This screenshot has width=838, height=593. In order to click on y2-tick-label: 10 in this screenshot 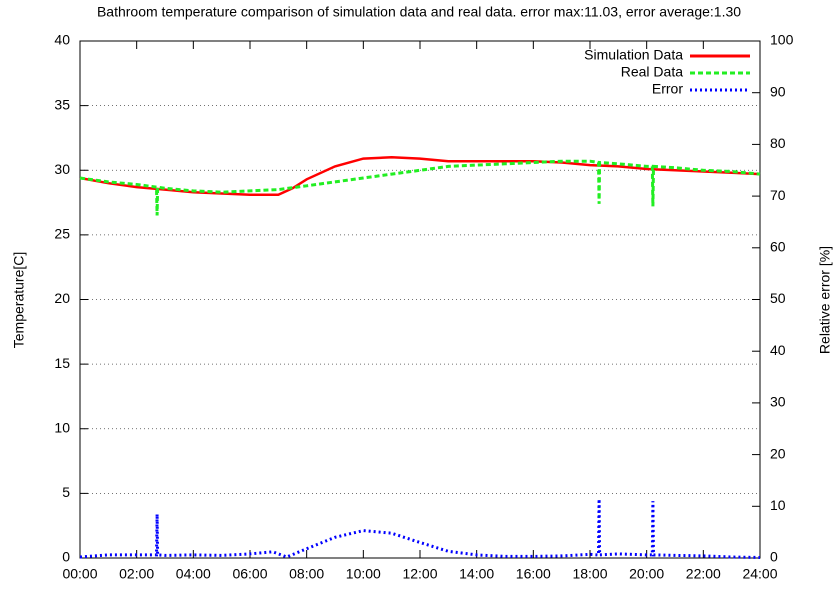, I will do `click(778, 505)`.